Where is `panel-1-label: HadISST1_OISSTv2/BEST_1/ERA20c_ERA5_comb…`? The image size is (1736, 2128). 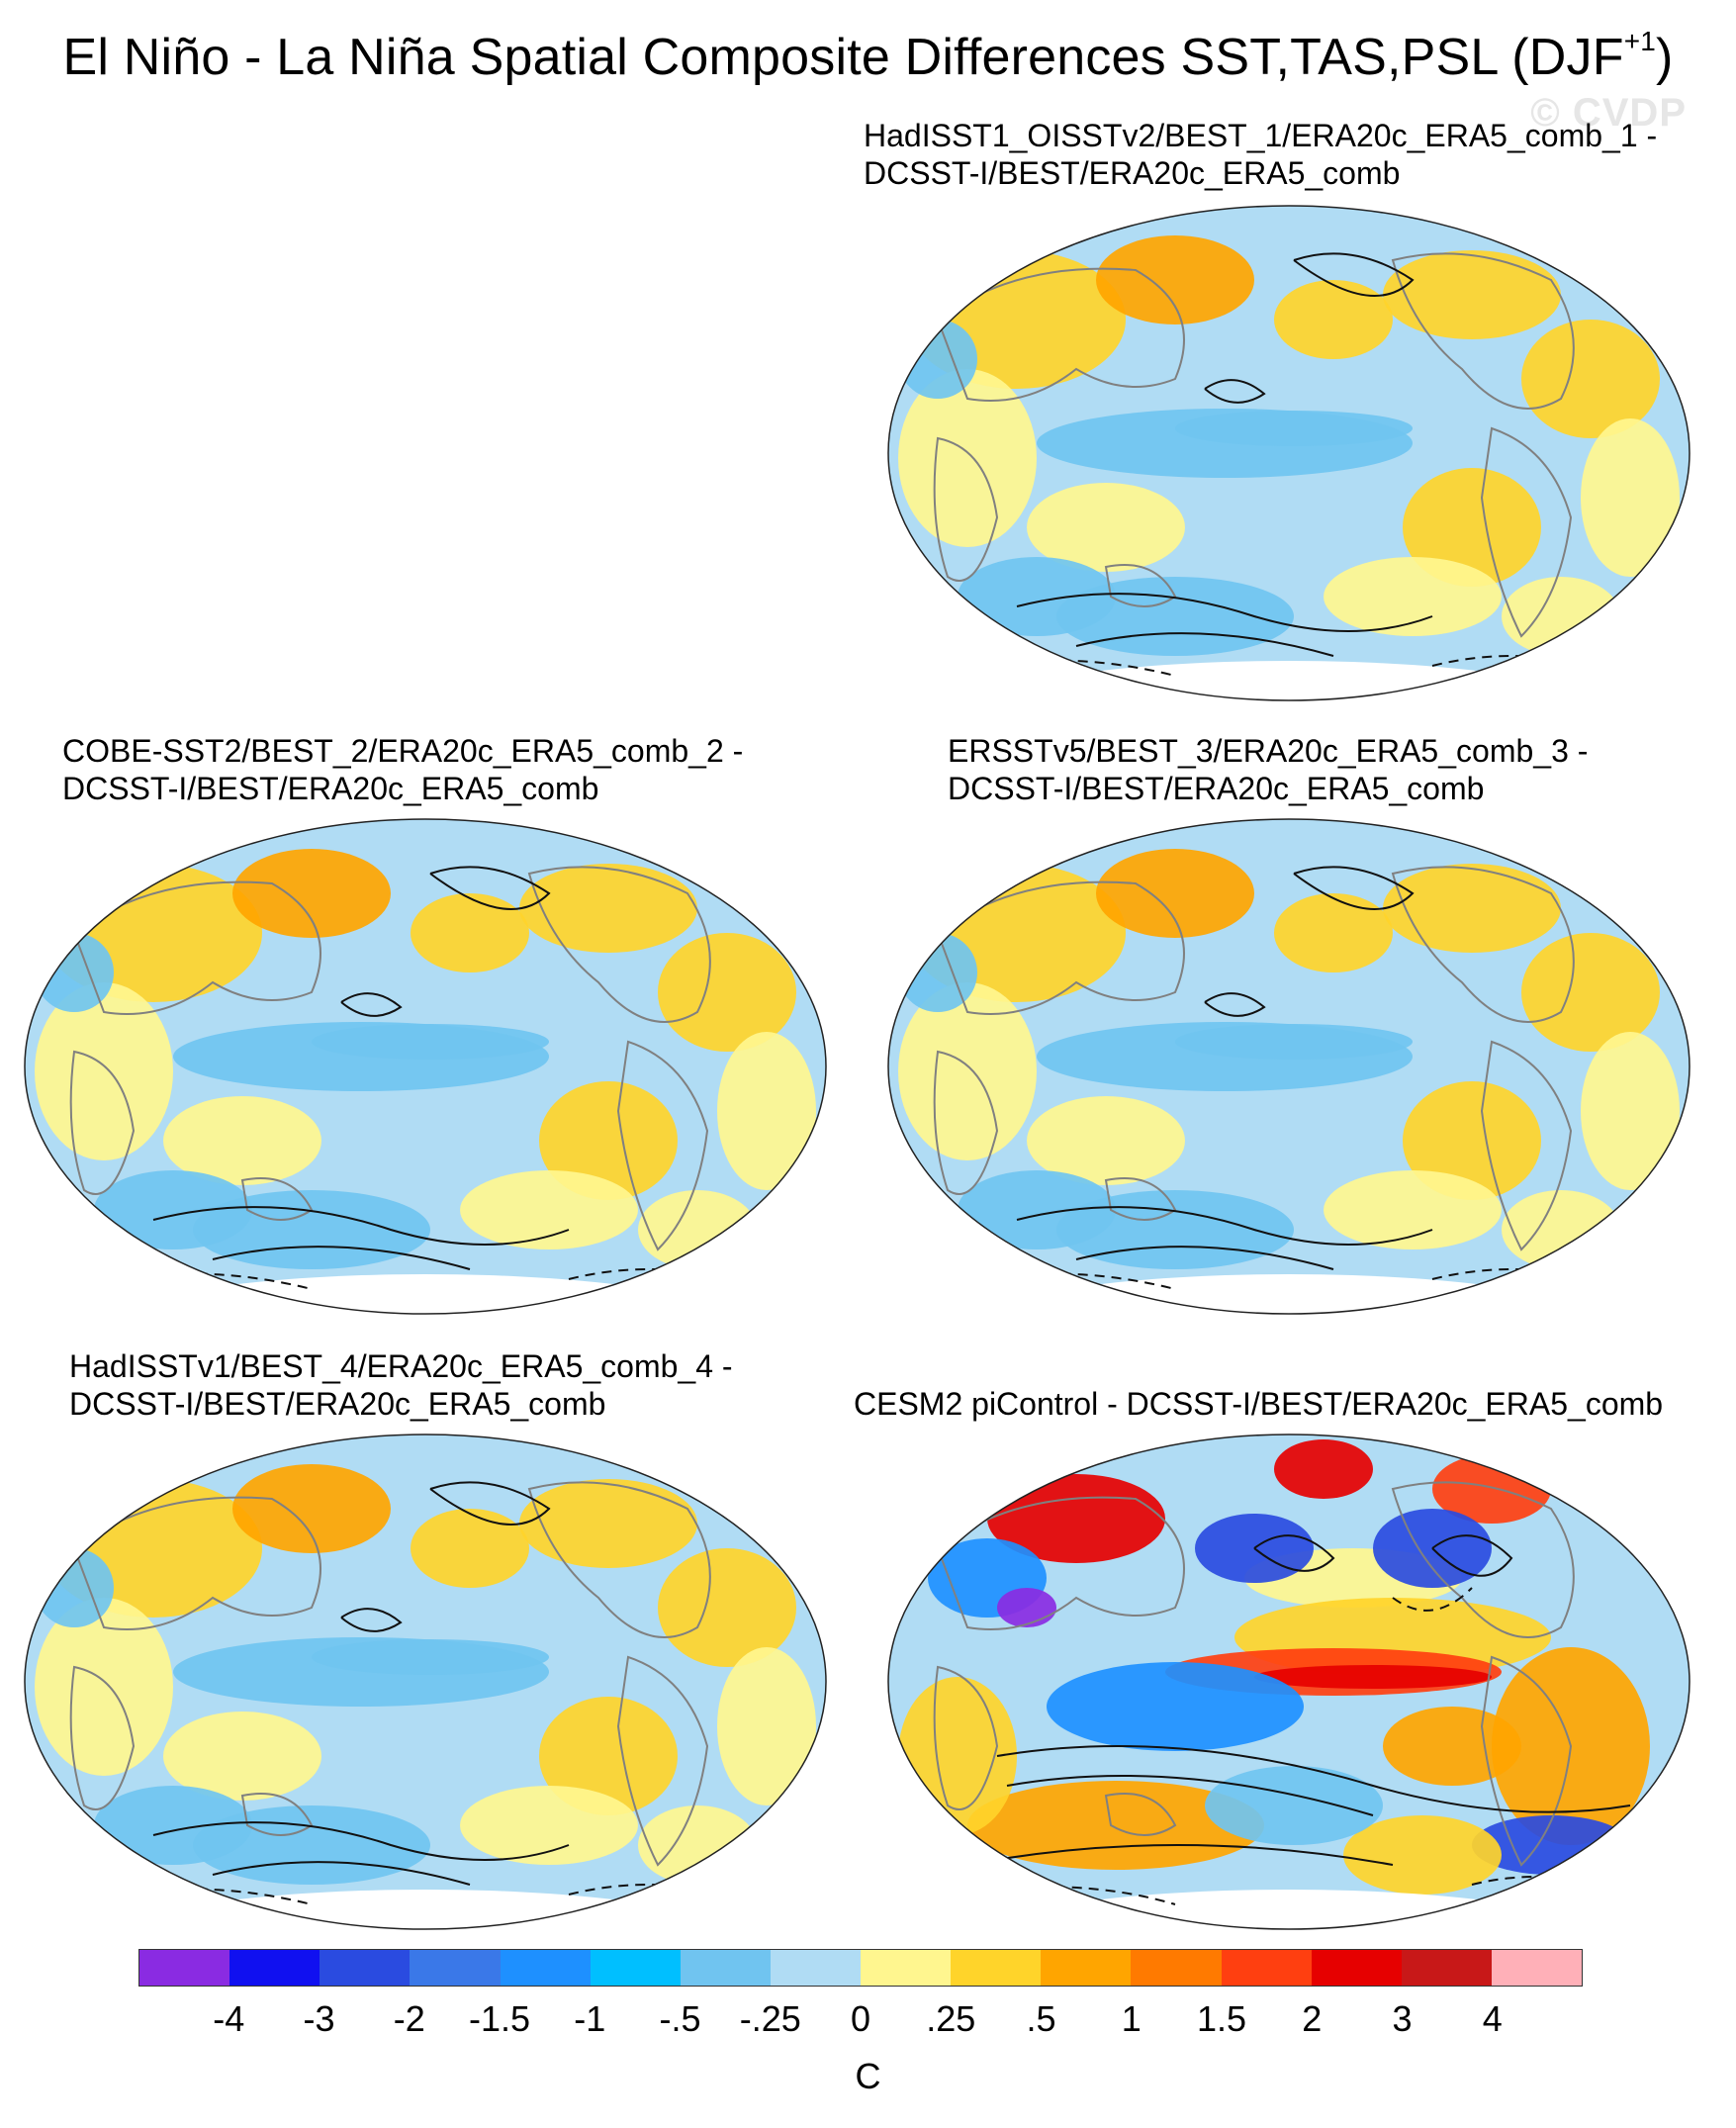
panel-1-label: HadISST1_OISSTv2/BEST_1/ERA20c_ERA5_comb… is located at coordinates (1260, 154).